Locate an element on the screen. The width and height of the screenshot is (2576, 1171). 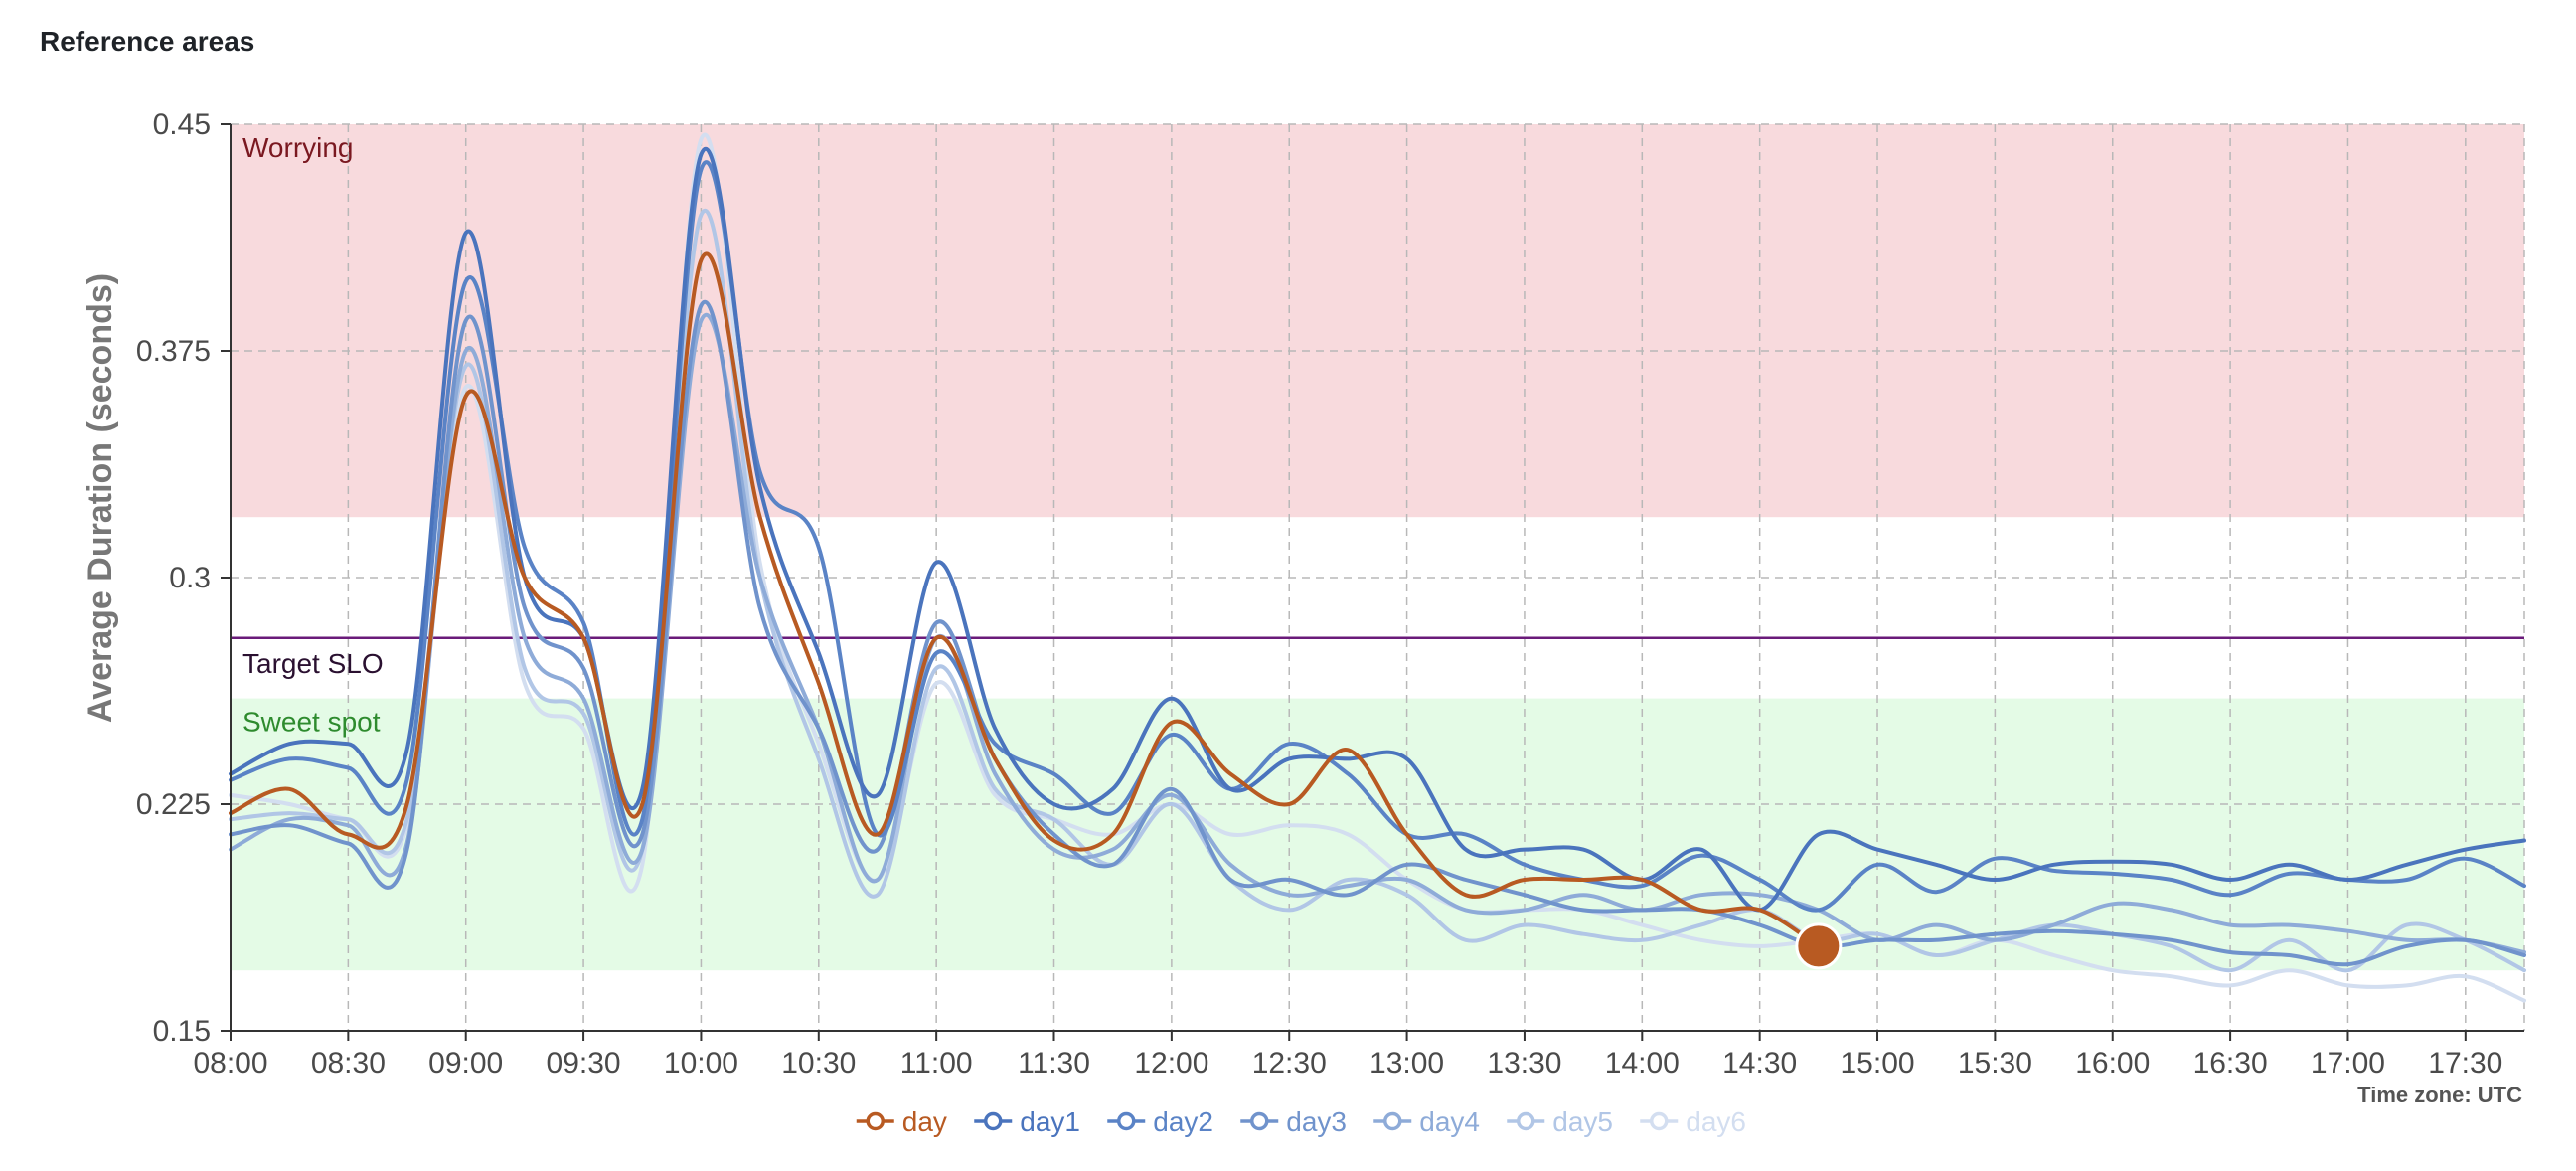
timezone-label: Time zone: UTC is located at coordinates (2439, 1095).